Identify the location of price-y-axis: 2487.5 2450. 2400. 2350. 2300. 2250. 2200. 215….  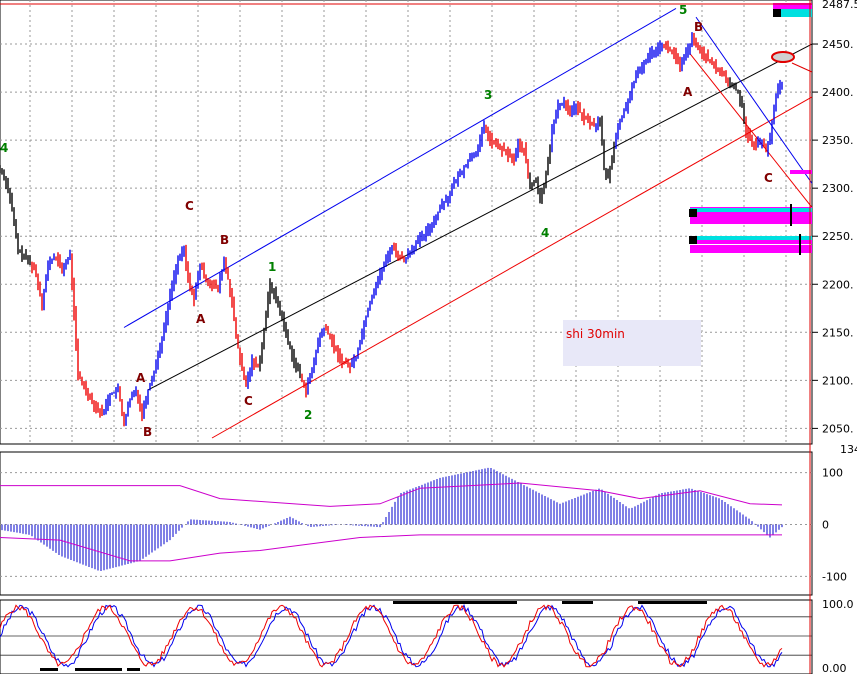
(834, 217).